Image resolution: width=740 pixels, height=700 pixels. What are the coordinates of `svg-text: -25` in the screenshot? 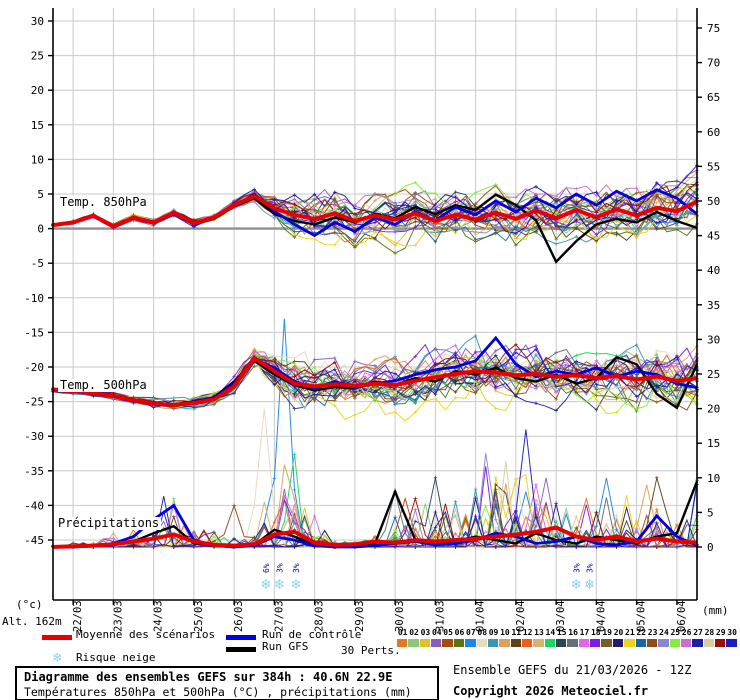 It's located at (34, 402).